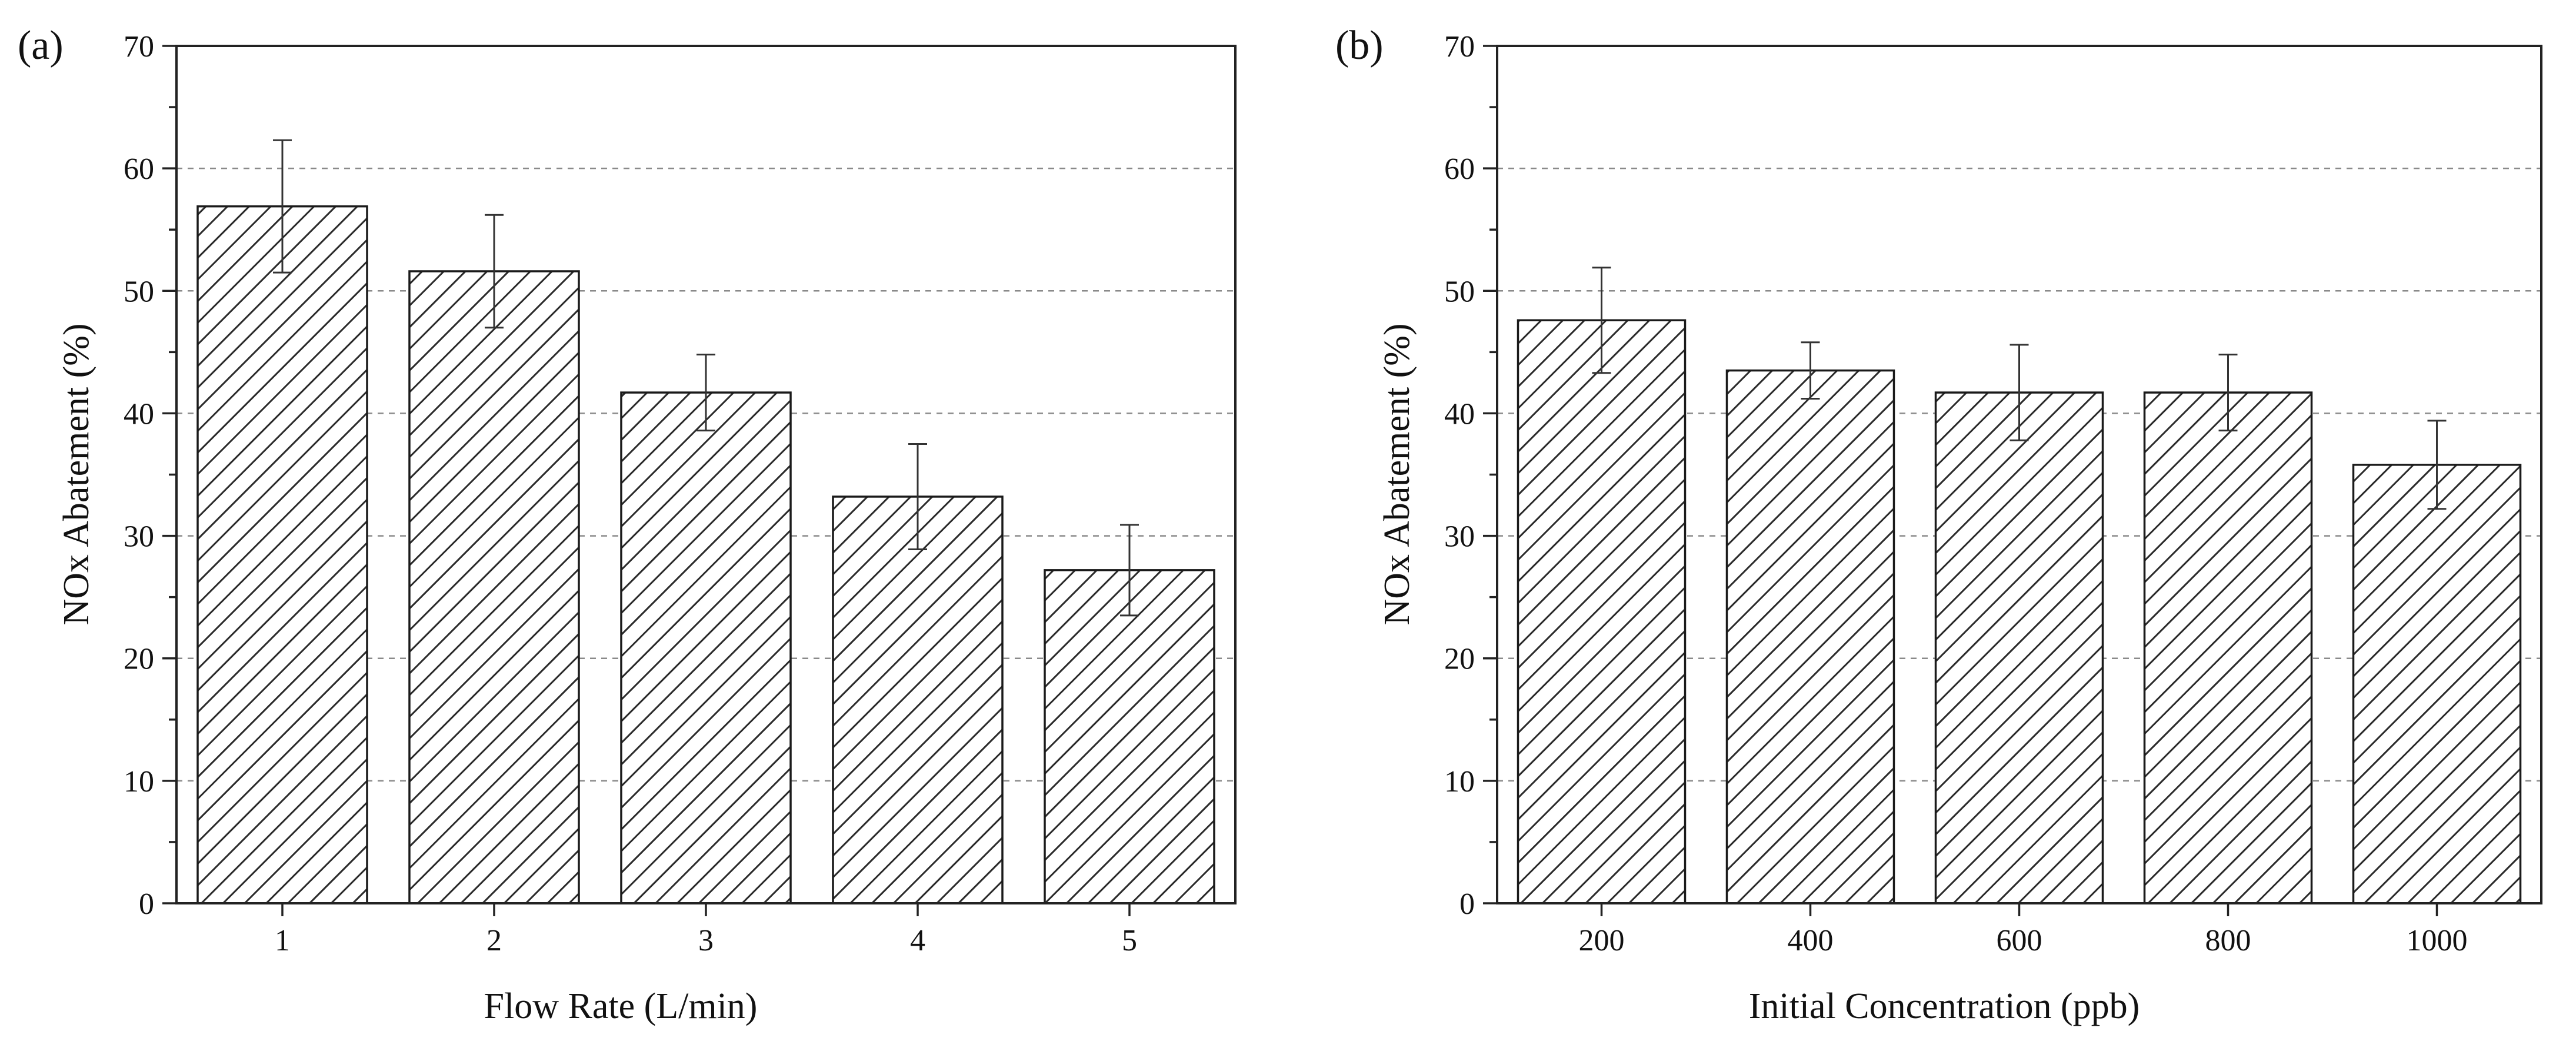 Image resolution: width=2576 pixels, height=1051 pixels. I want to click on panel-a-y-tick-label: 10, so click(139, 782).